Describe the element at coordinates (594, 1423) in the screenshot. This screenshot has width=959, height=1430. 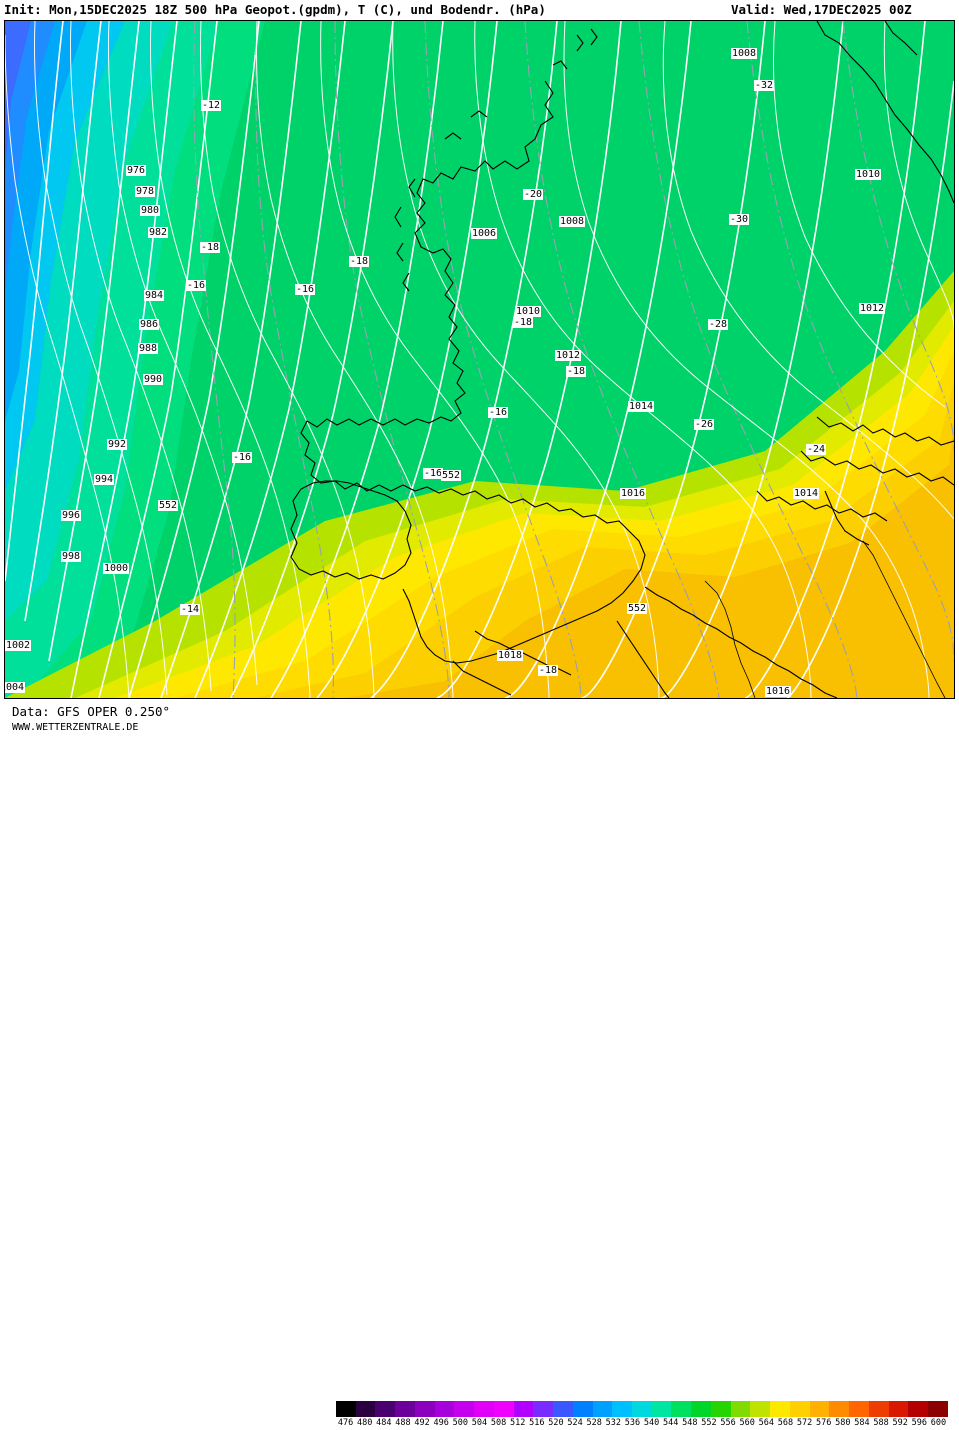
I see `colorbar-tick: 528` at that location.